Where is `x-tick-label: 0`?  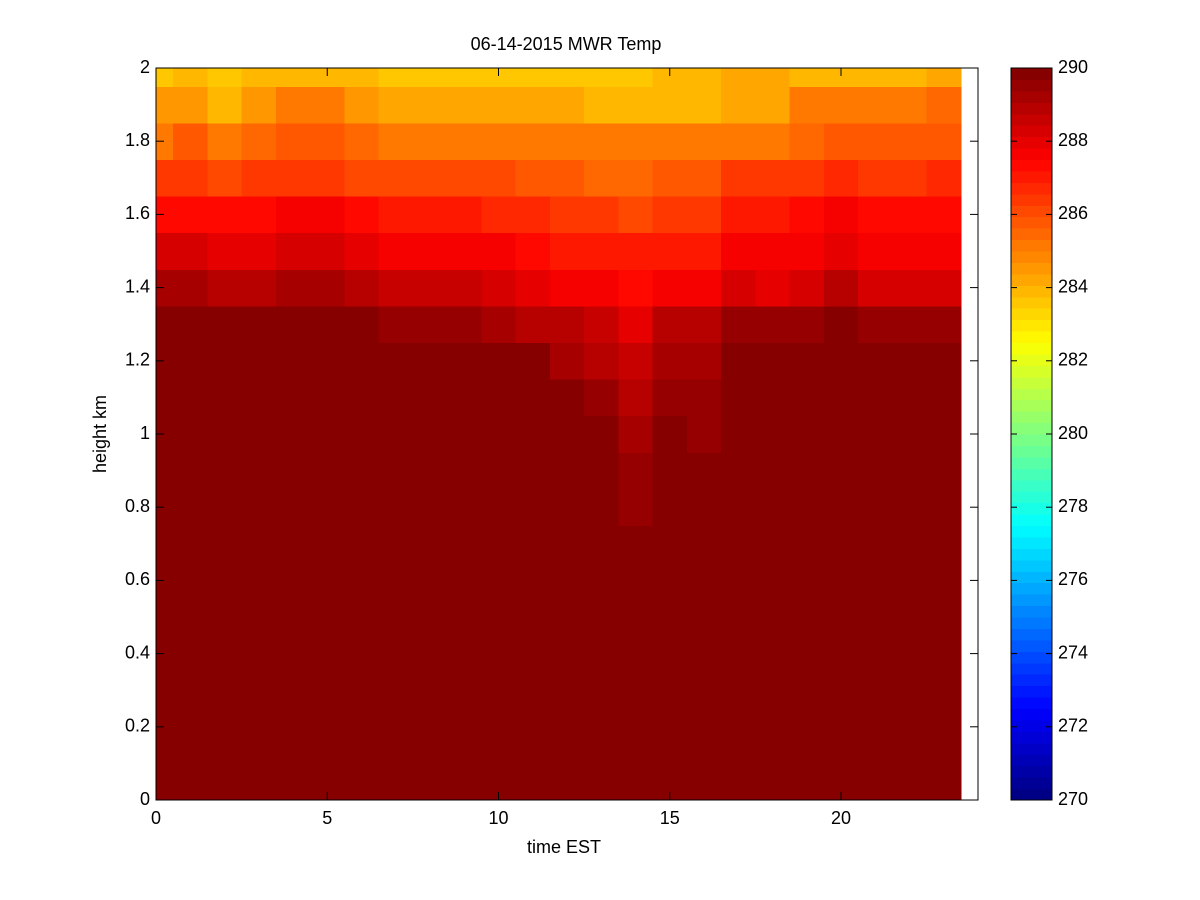 x-tick-label: 0 is located at coordinates (156, 818).